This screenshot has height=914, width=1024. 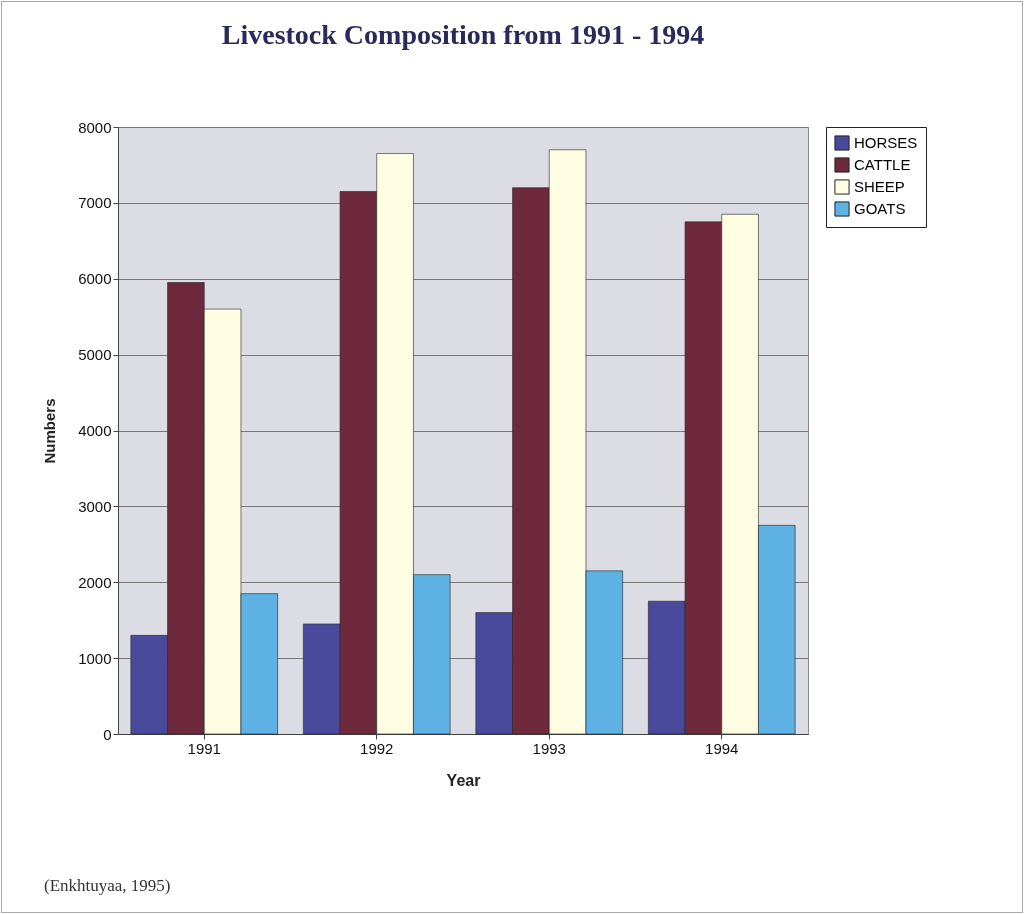 I want to click on y-tick-label: 2000, so click(x=95, y=582).